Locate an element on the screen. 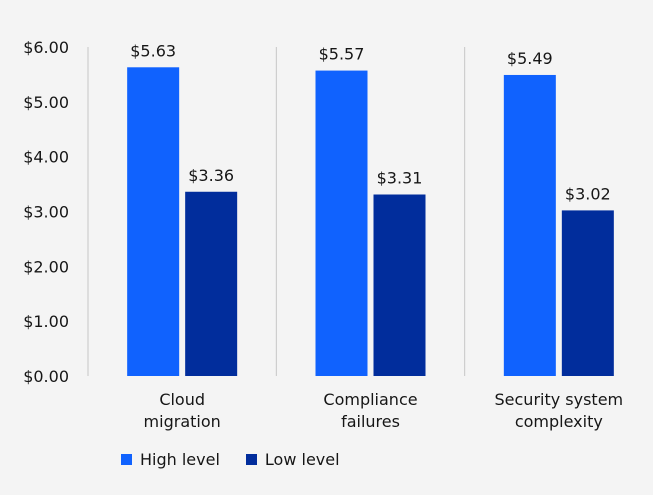  legend-item-low: Low level is located at coordinates (292, 459).